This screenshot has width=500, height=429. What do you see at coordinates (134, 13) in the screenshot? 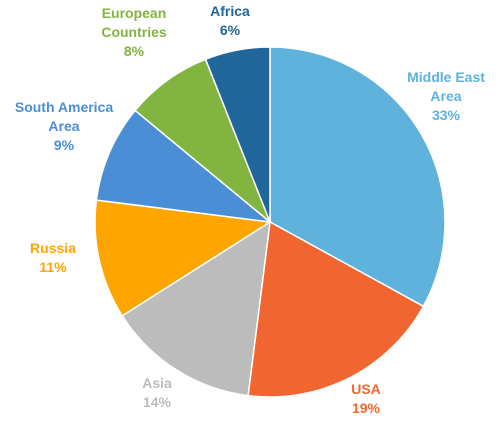
I see `slice-category-label: European` at bounding box center [134, 13].